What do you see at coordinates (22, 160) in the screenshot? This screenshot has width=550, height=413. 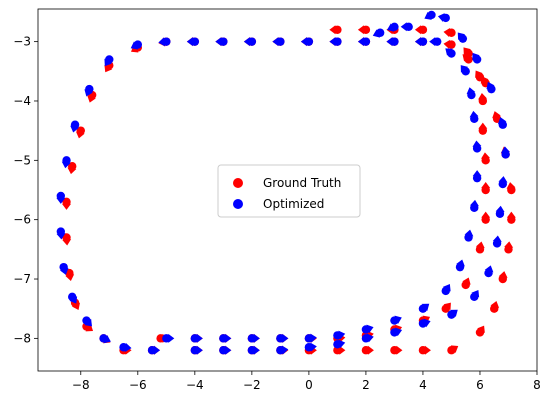 I see `y-tick-label: −5` at bounding box center [22, 160].